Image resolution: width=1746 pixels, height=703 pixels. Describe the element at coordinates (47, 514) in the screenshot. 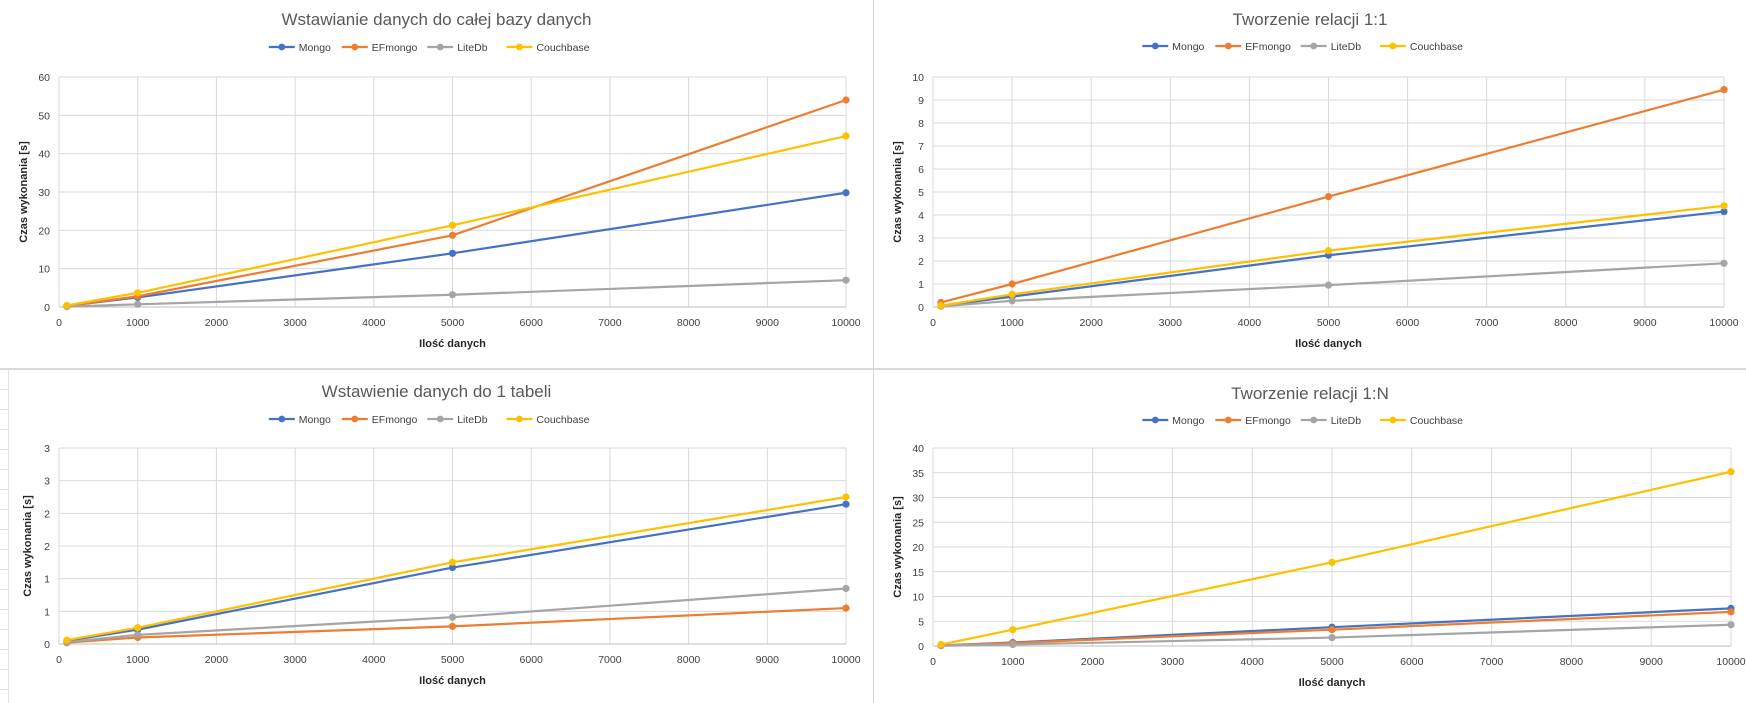

I see `y-tick-label: 2` at that location.